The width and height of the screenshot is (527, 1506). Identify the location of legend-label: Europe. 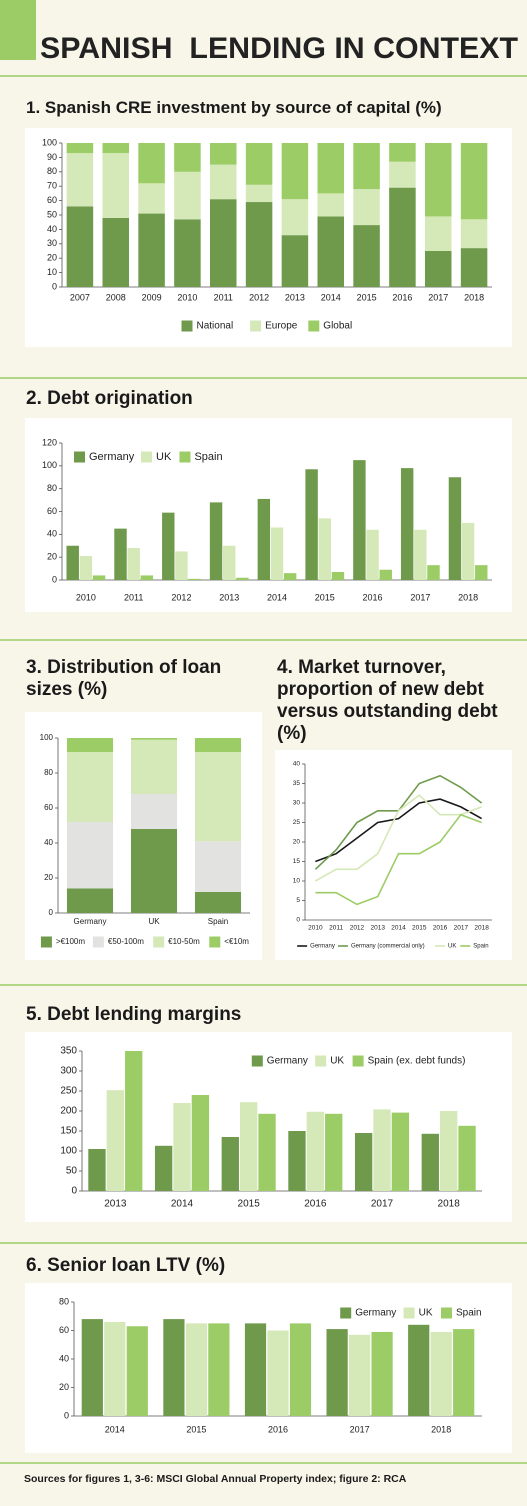
(281, 326).